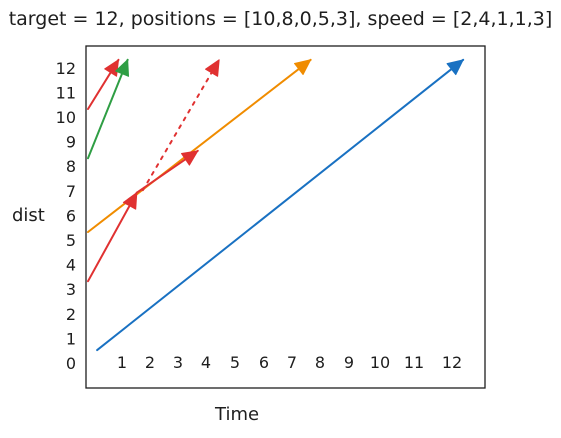 The width and height of the screenshot is (561, 438). What do you see at coordinates (66, 92) in the screenshot?
I see `y-tick-label: 11` at bounding box center [66, 92].